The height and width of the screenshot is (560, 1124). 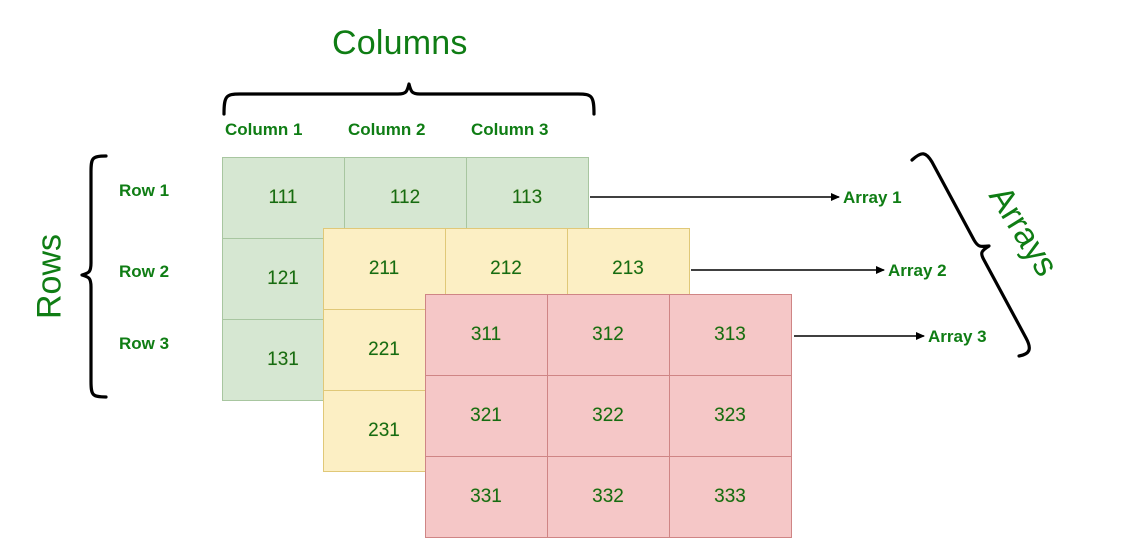 What do you see at coordinates (730, 496) in the screenshot?
I see `cell-333: 333` at bounding box center [730, 496].